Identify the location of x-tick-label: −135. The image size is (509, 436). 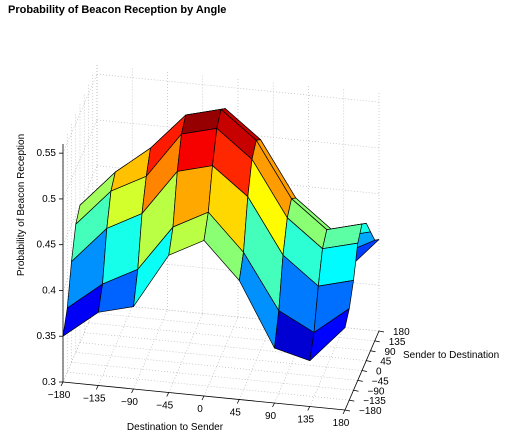
(94, 399).